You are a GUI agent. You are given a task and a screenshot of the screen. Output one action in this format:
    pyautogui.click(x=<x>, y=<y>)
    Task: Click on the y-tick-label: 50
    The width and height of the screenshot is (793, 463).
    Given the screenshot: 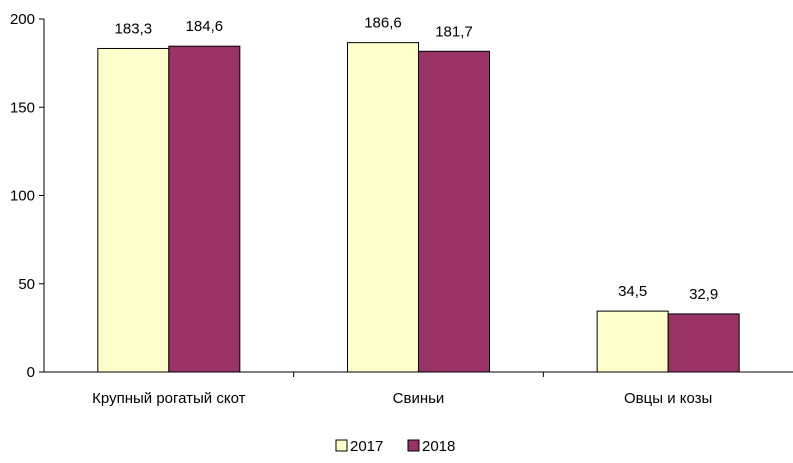 What is the action you would take?
    pyautogui.click(x=26, y=284)
    